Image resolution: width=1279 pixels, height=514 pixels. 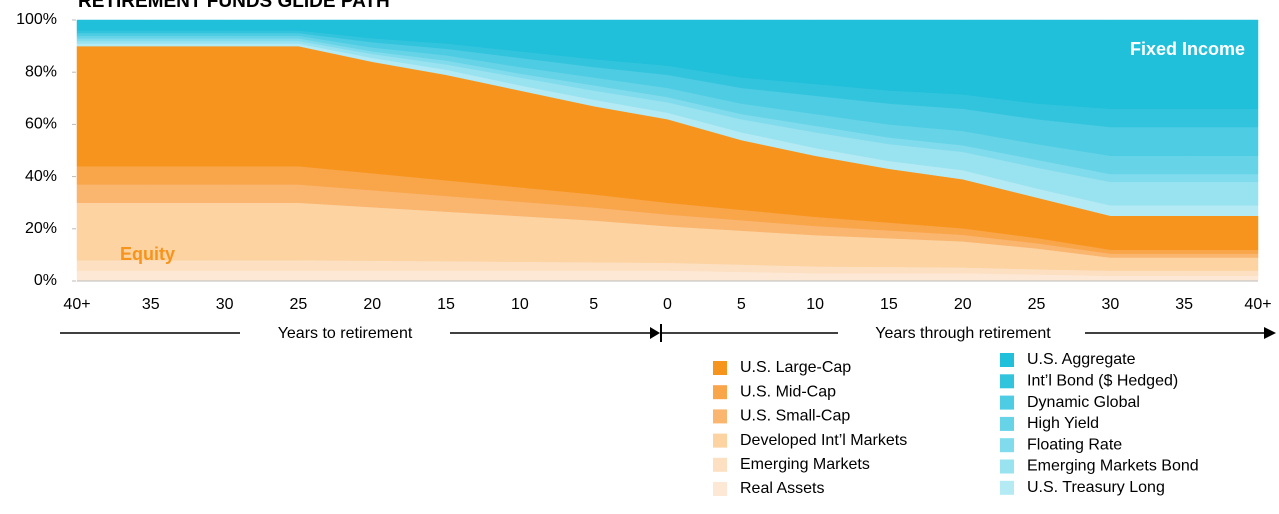 I want to click on legend-label: U.S. Treasury Long, so click(x=1096, y=487).